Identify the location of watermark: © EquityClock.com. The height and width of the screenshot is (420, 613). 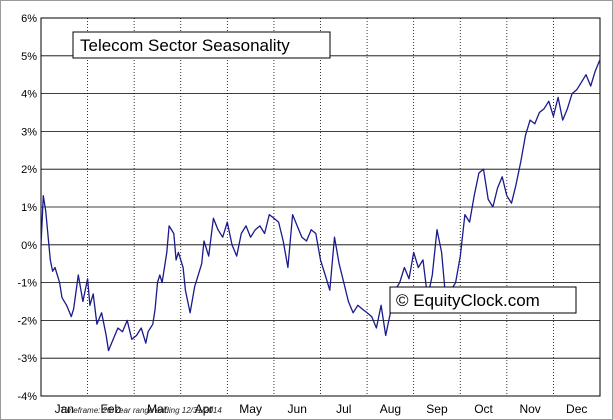
(468, 300).